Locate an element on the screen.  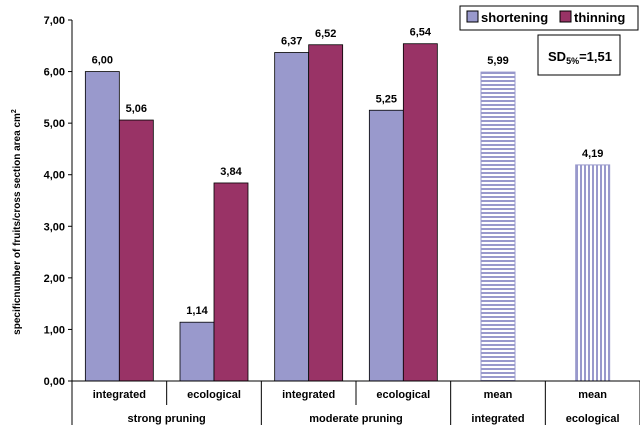
group-label: strong pruning is located at coordinates (167, 419).